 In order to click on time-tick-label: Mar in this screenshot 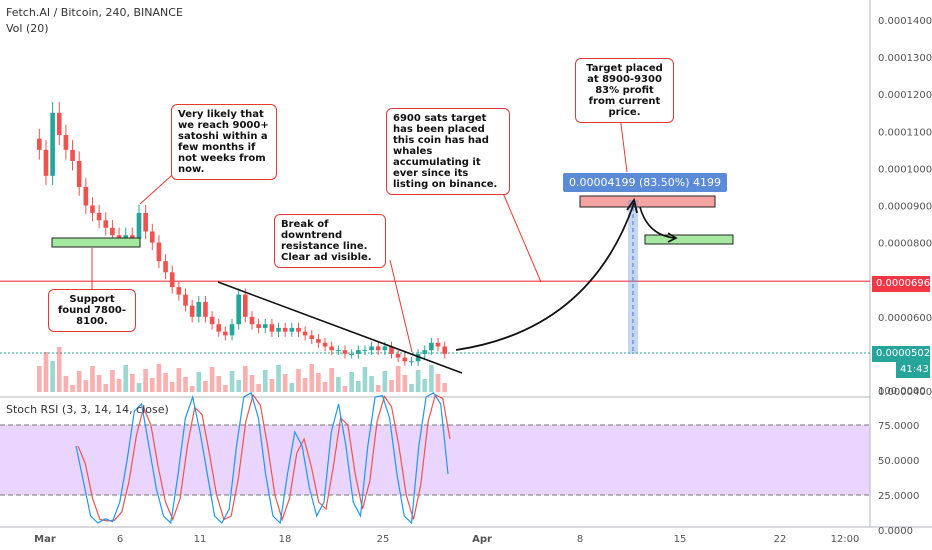, I will do `click(45, 539)`.